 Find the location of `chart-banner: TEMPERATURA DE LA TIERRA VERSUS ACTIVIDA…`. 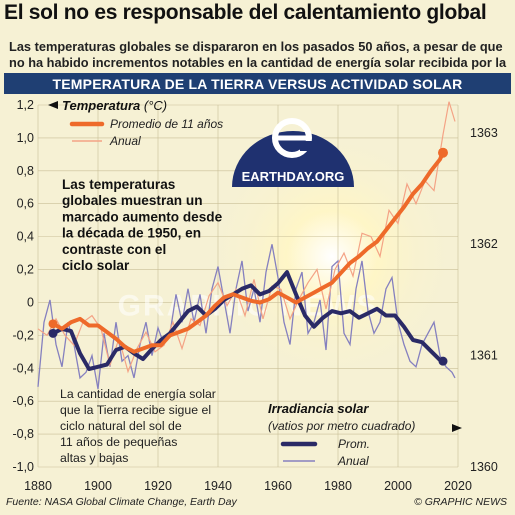

chart-banner: TEMPERATURA DE LA TIERRA VERSUS ACTIVIDA… is located at coordinates (257, 83).